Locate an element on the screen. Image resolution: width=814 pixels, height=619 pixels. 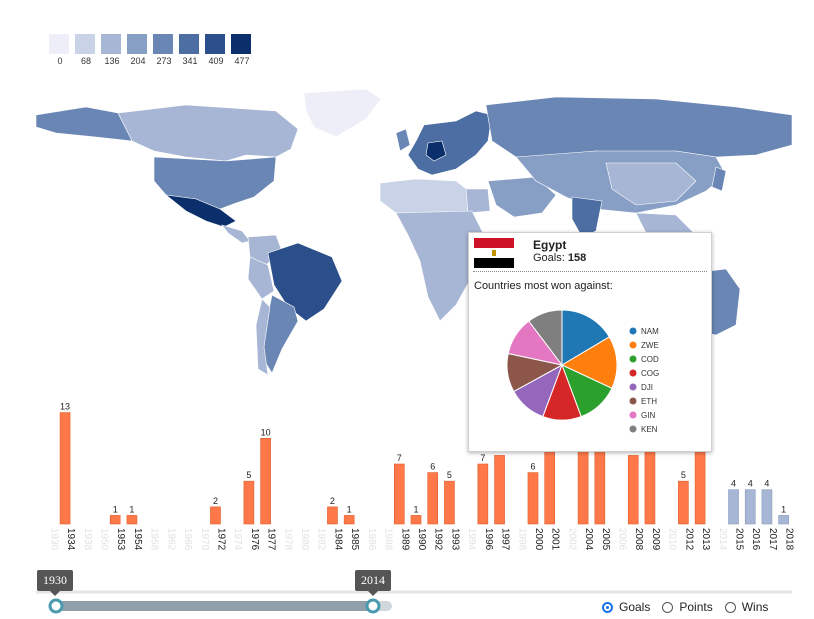
x-tick-label: 1984 is located at coordinates (337, 539).